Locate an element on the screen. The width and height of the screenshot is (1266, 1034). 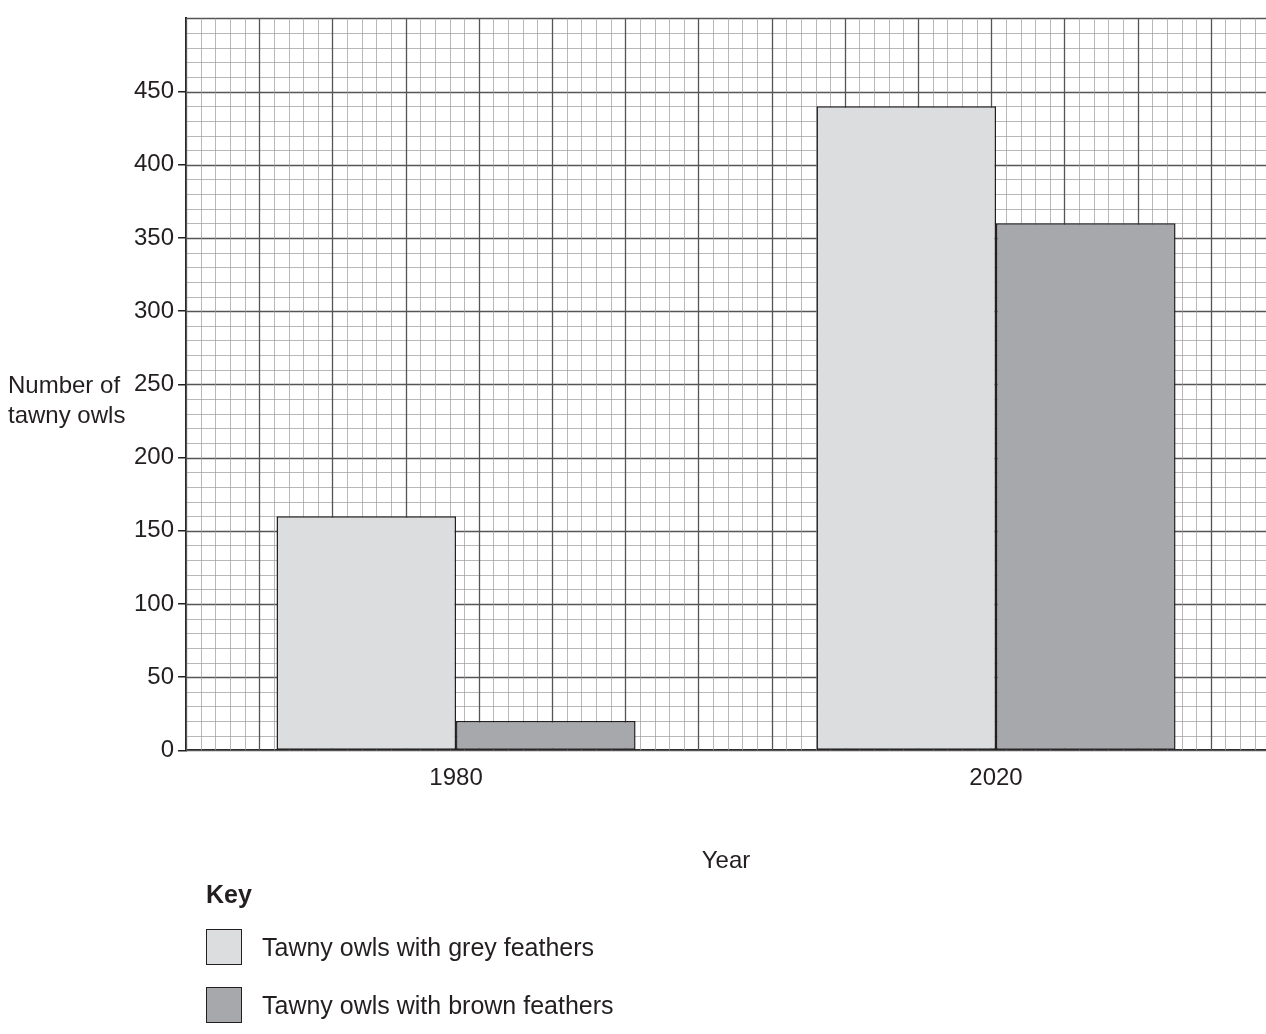
y-tick-label: 350 is located at coordinates (154, 236).